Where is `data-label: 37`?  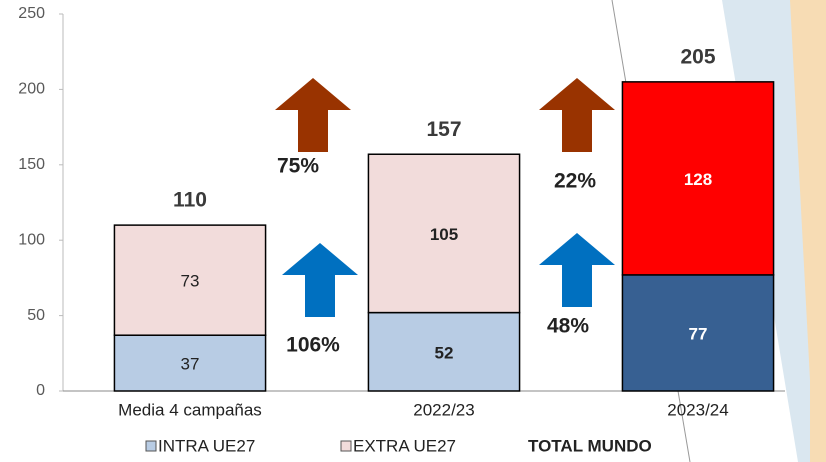
data-label: 37 is located at coordinates (190, 364).